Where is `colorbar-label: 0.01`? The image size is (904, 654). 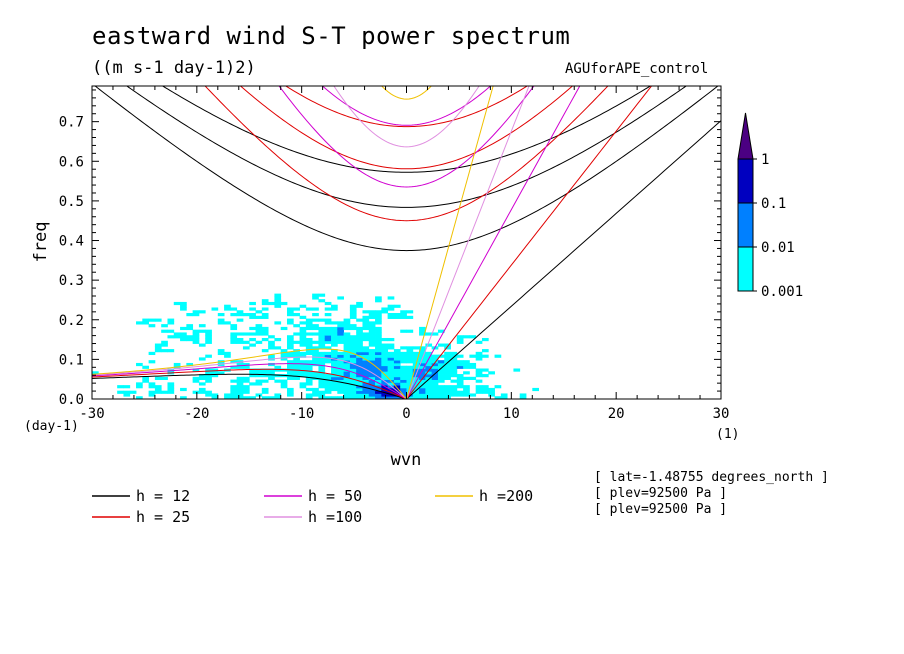
colorbar-label: 0.01 is located at coordinates (778, 248).